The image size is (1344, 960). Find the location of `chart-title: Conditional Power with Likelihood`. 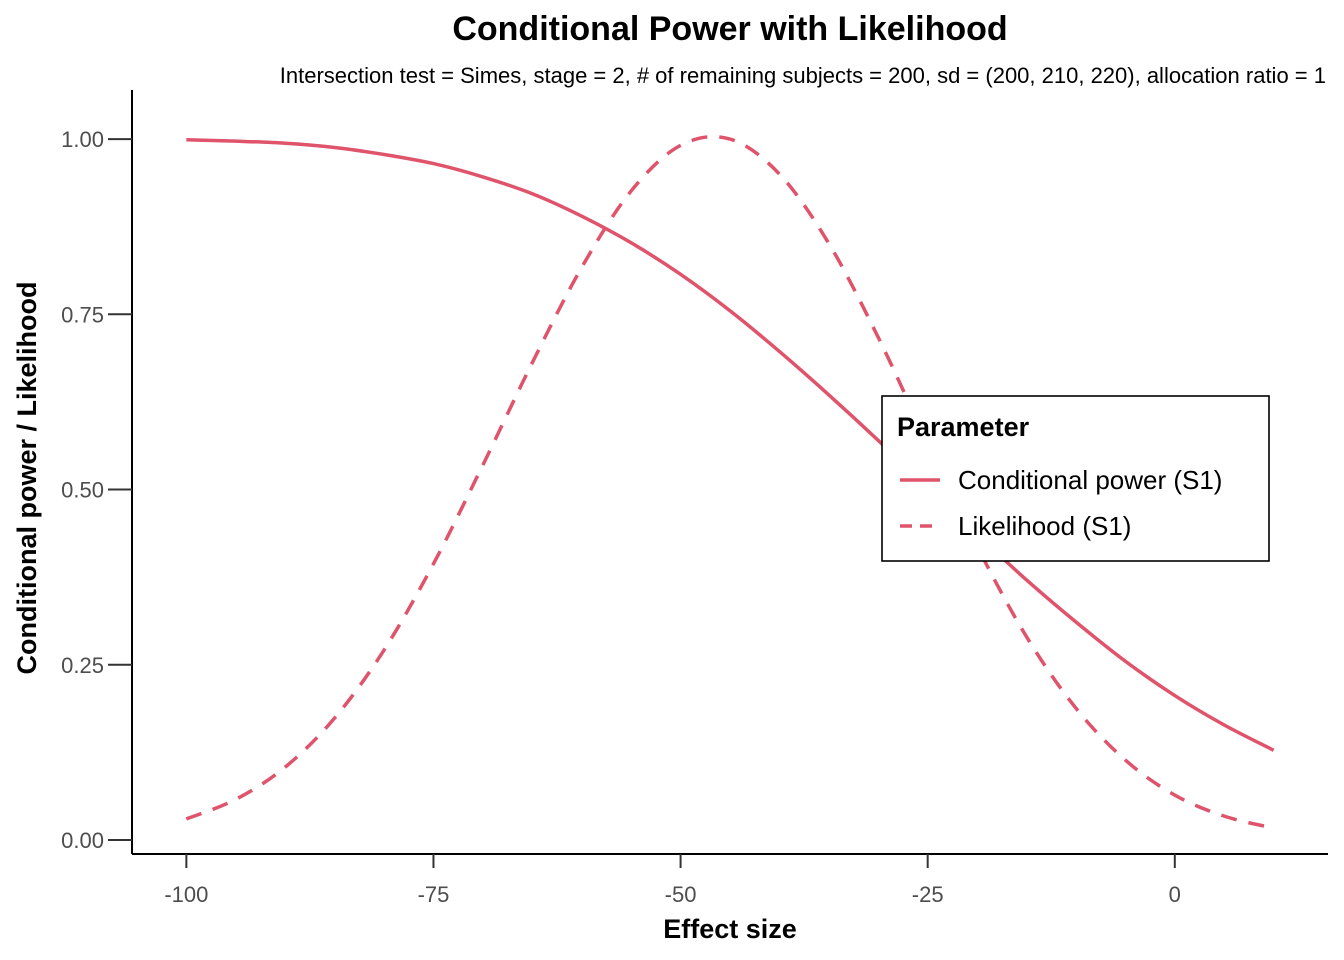

chart-title: Conditional Power with Likelihood is located at coordinates (729, 29).